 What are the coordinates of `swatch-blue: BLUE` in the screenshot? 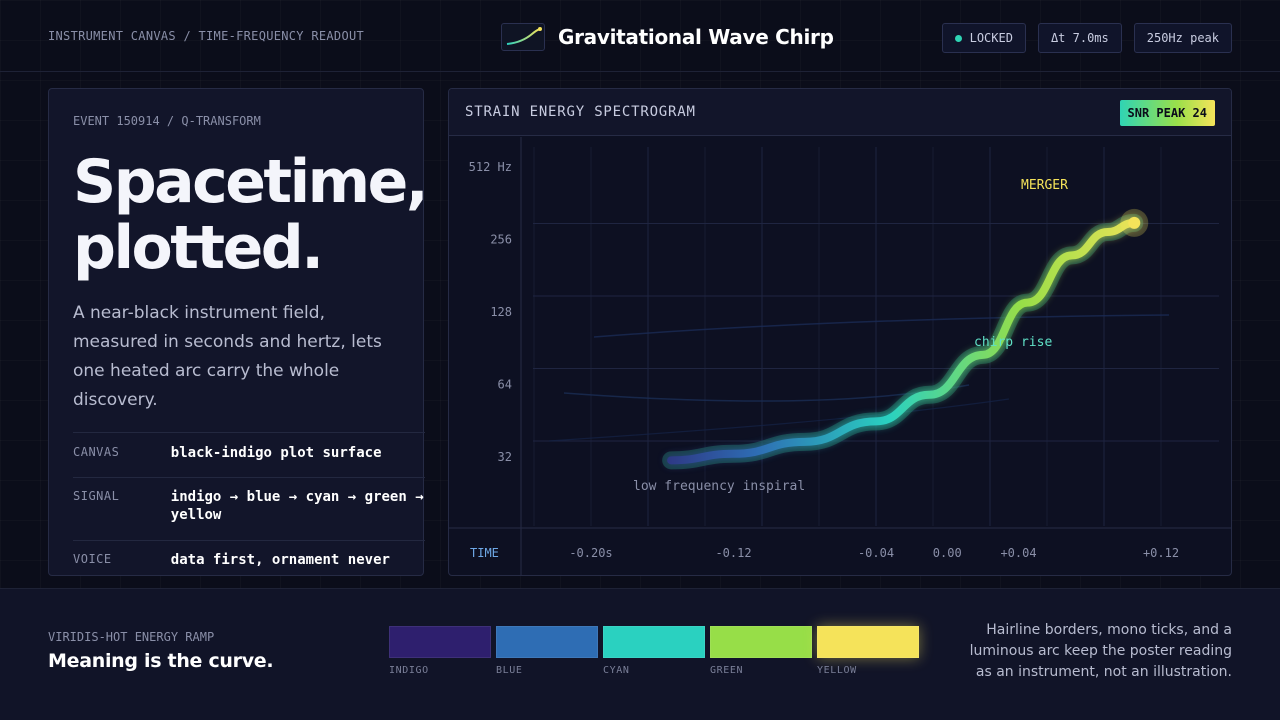 It's located at (547, 651).